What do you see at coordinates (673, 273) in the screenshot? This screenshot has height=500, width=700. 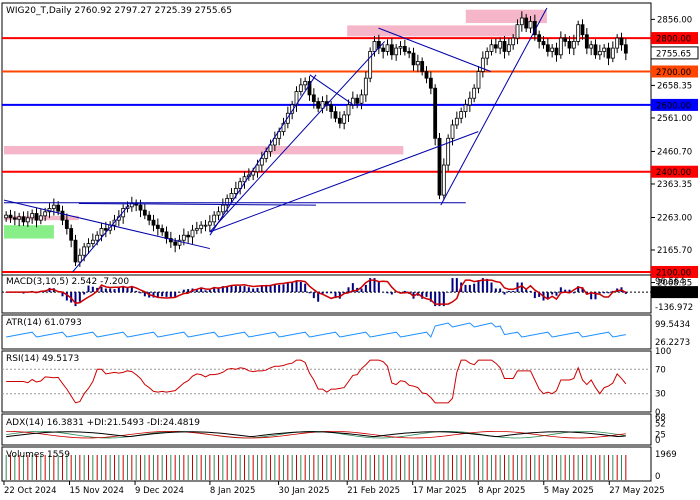 I see `level-tag-label: 2100.00` at bounding box center [673, 273].